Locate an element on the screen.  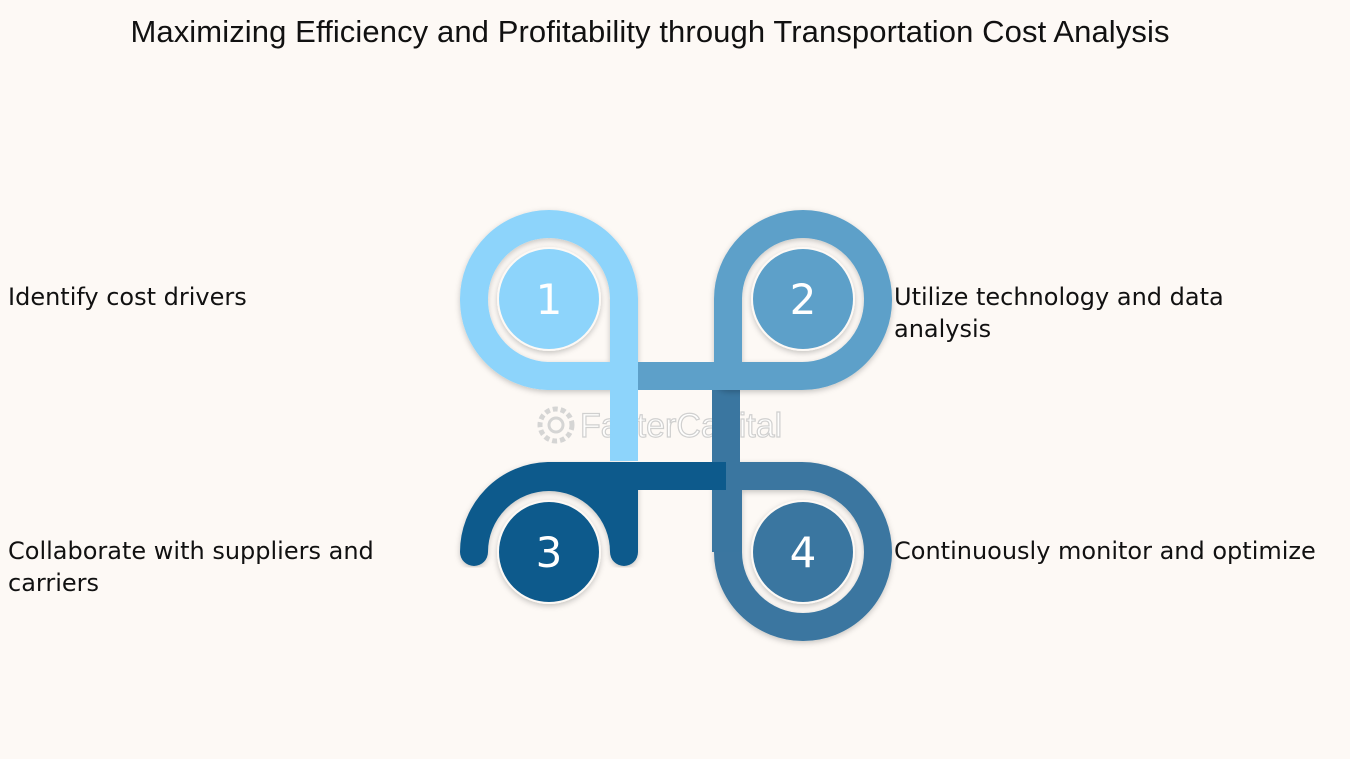
step-3-label: Collaborate with suppliers and carriers is located at coordinates (191, 567).